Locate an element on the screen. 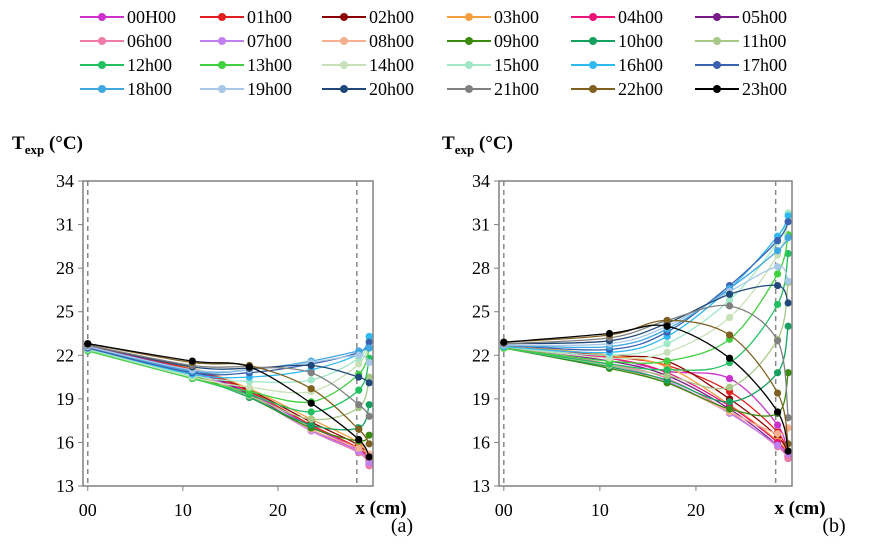 The image size is (869, 544). y-tick-label: 13 is located at coordinates (481, 486).